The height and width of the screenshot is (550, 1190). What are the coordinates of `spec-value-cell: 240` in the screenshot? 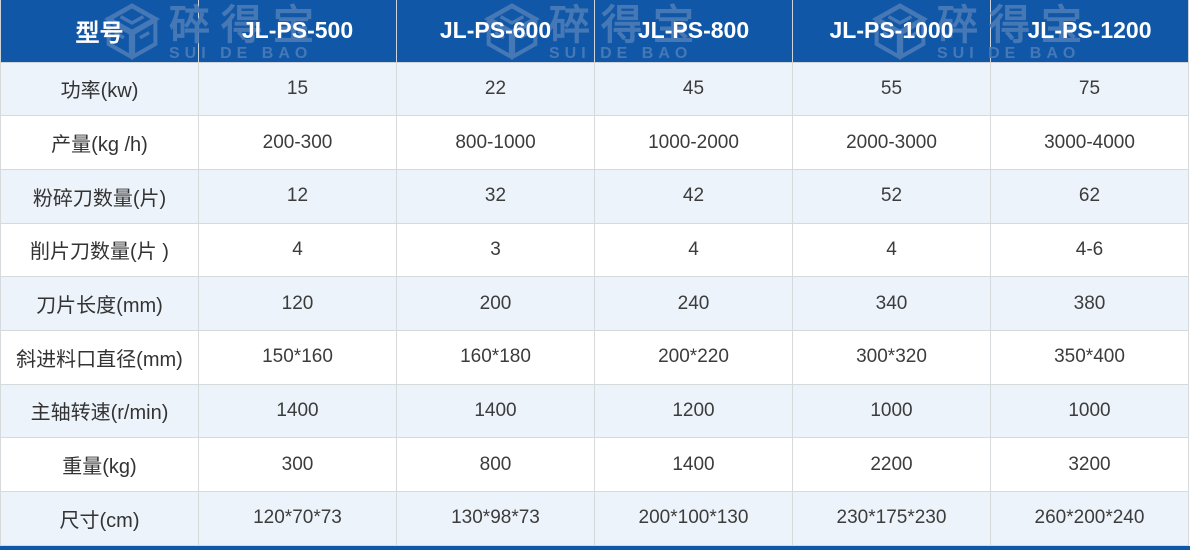 It's located at (693, 303).